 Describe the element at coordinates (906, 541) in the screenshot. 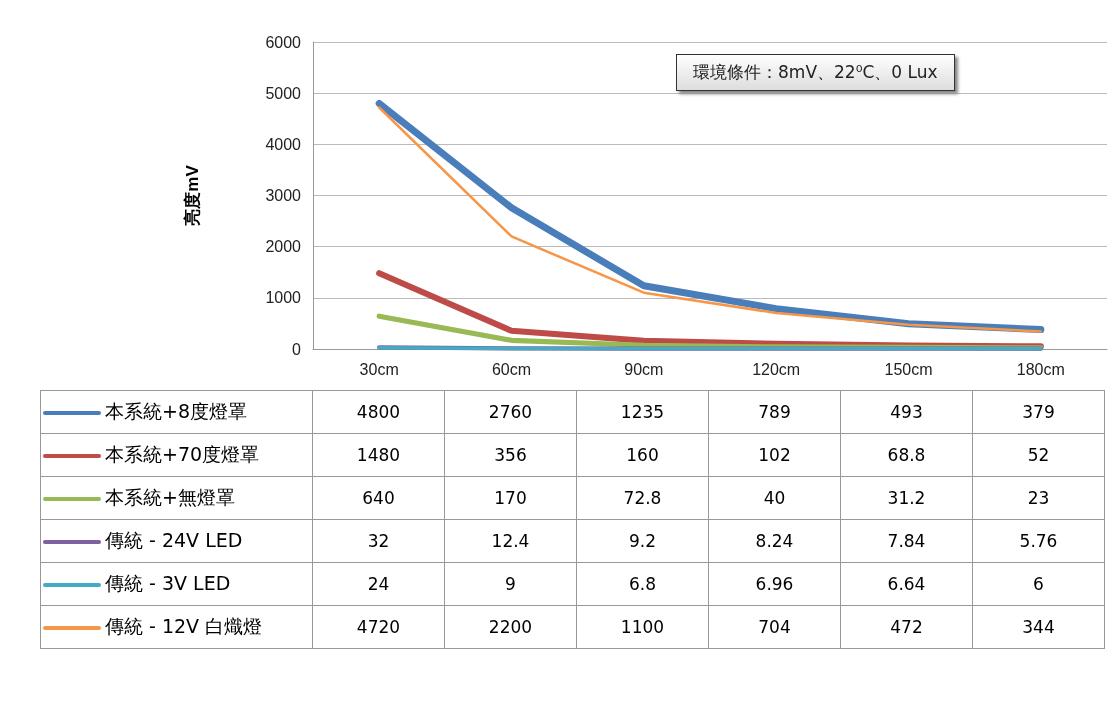

I see `data-label: 7.84` at that location.